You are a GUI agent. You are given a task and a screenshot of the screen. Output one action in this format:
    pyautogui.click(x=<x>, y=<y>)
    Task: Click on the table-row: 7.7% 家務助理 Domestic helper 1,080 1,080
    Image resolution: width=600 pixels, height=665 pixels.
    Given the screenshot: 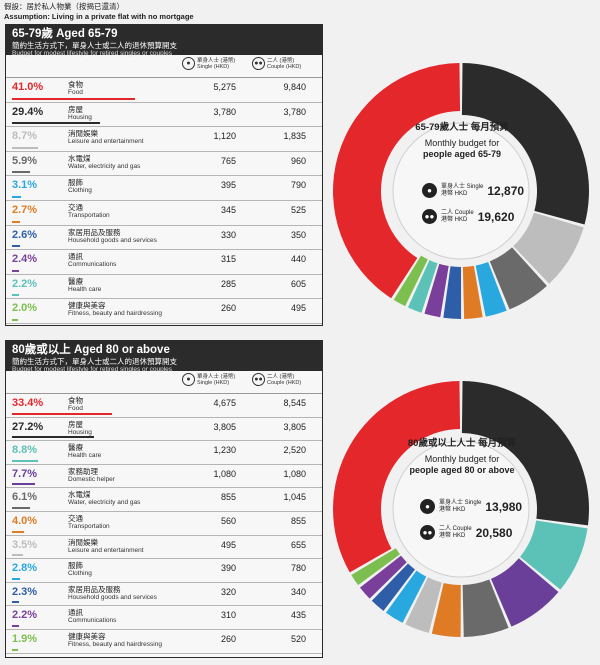 What is the action you would take?
    pyautogui.click(x=164, y=477)
    